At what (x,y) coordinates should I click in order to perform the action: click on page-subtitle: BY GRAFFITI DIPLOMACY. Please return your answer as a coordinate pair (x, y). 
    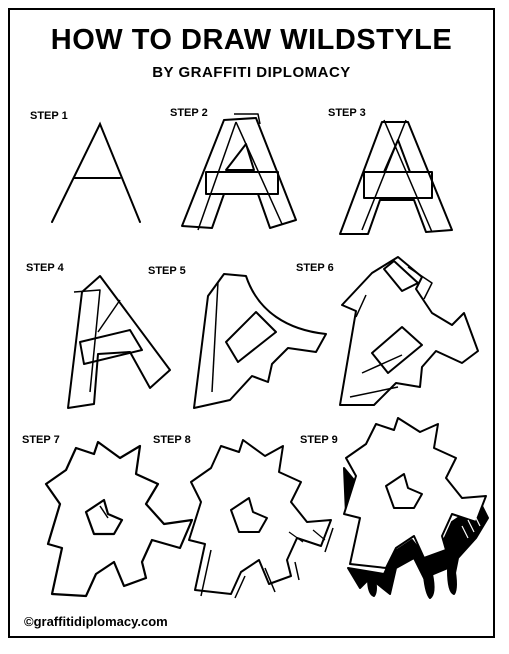
    Looking at the image, I should click on (251, 72).